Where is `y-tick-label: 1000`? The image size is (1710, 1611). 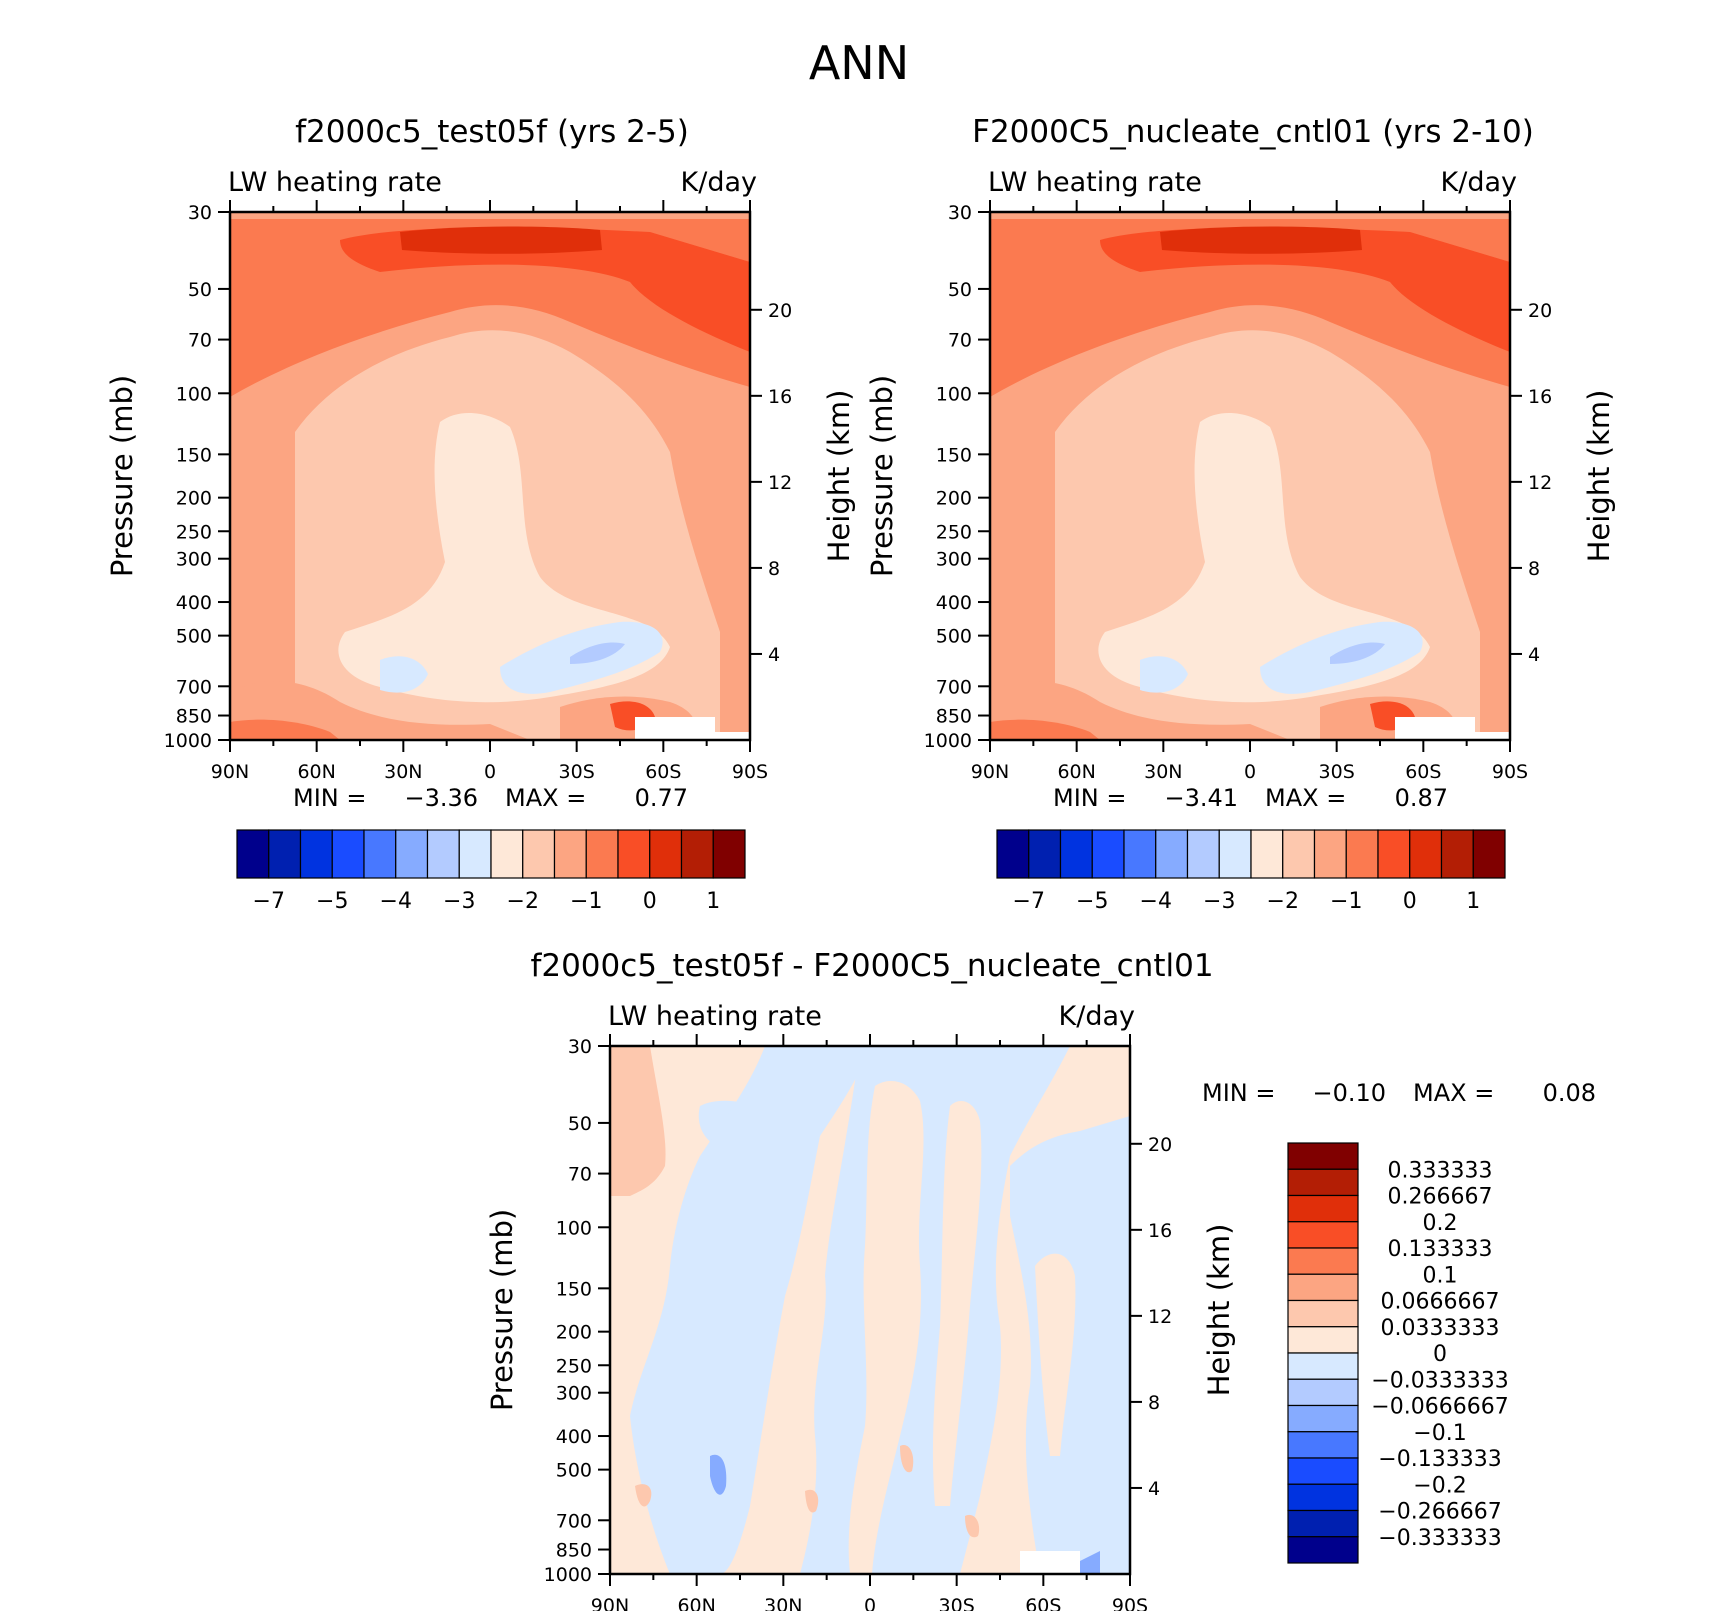
y-tick-label: 1000 is located at coordinates (568, 1575).